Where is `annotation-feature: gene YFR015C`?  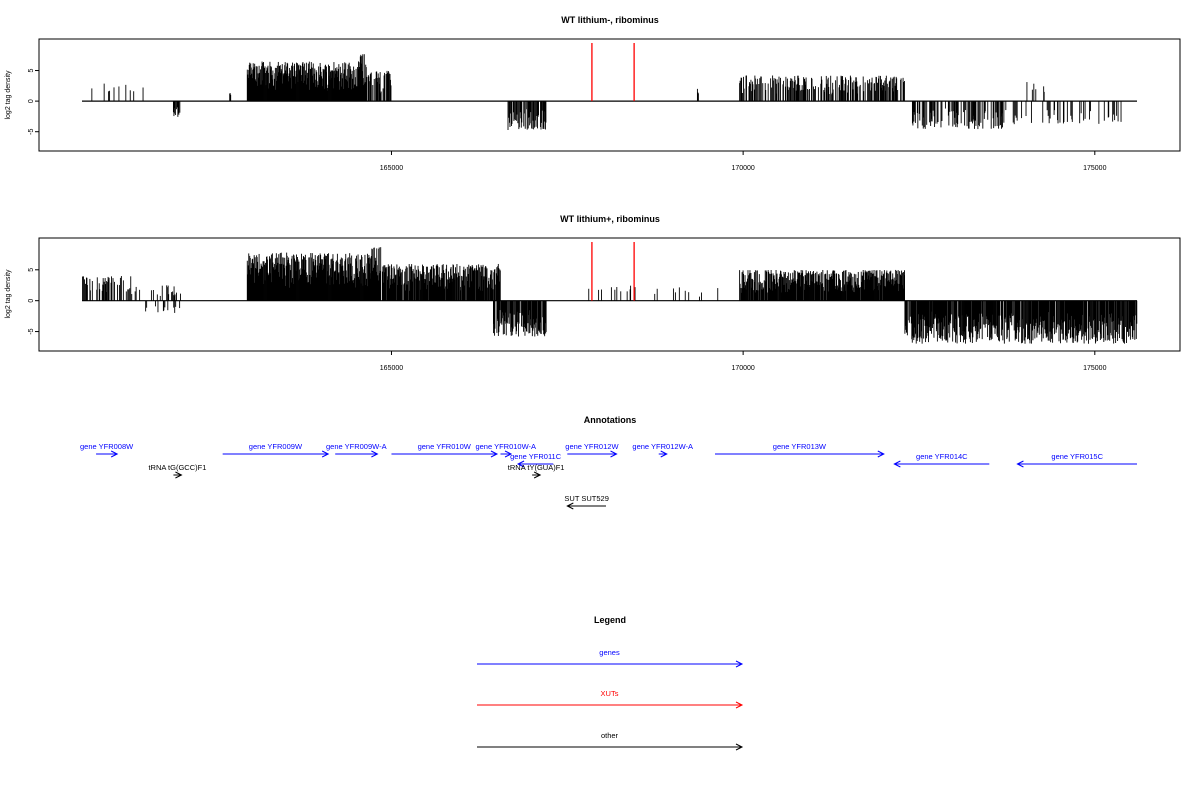 annotation-feature: gene YFR015C is located at coordinates (1076, 460).